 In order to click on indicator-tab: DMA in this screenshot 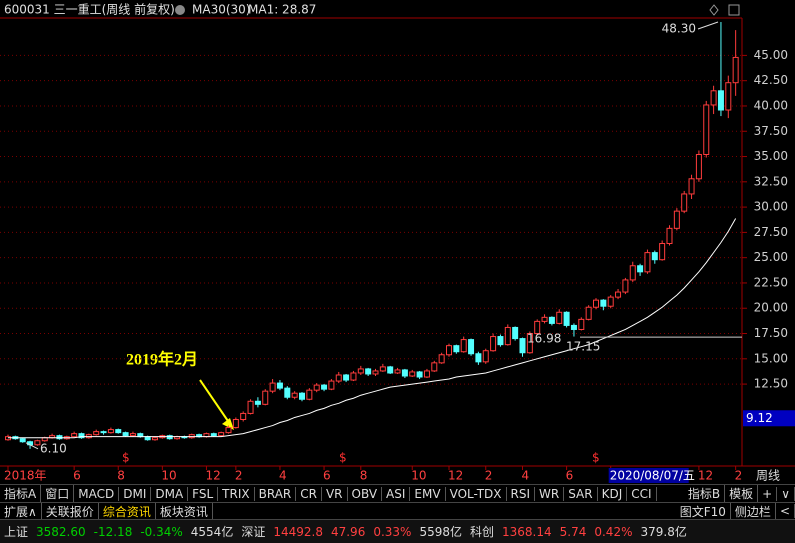, I will do `click(170, 493)`.